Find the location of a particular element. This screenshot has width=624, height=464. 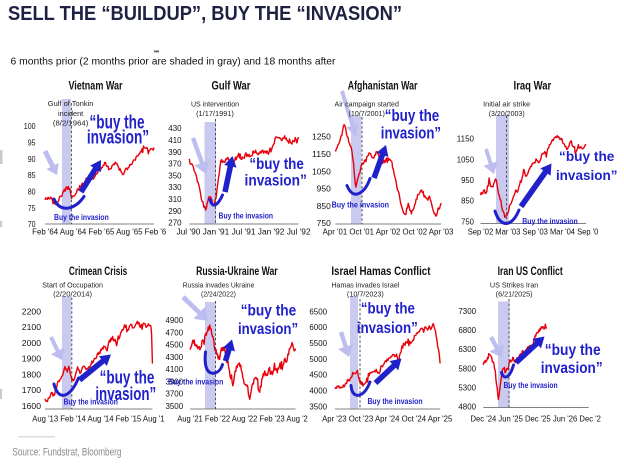

svg-text: Air campaign started is located at coordinates (367, 103).